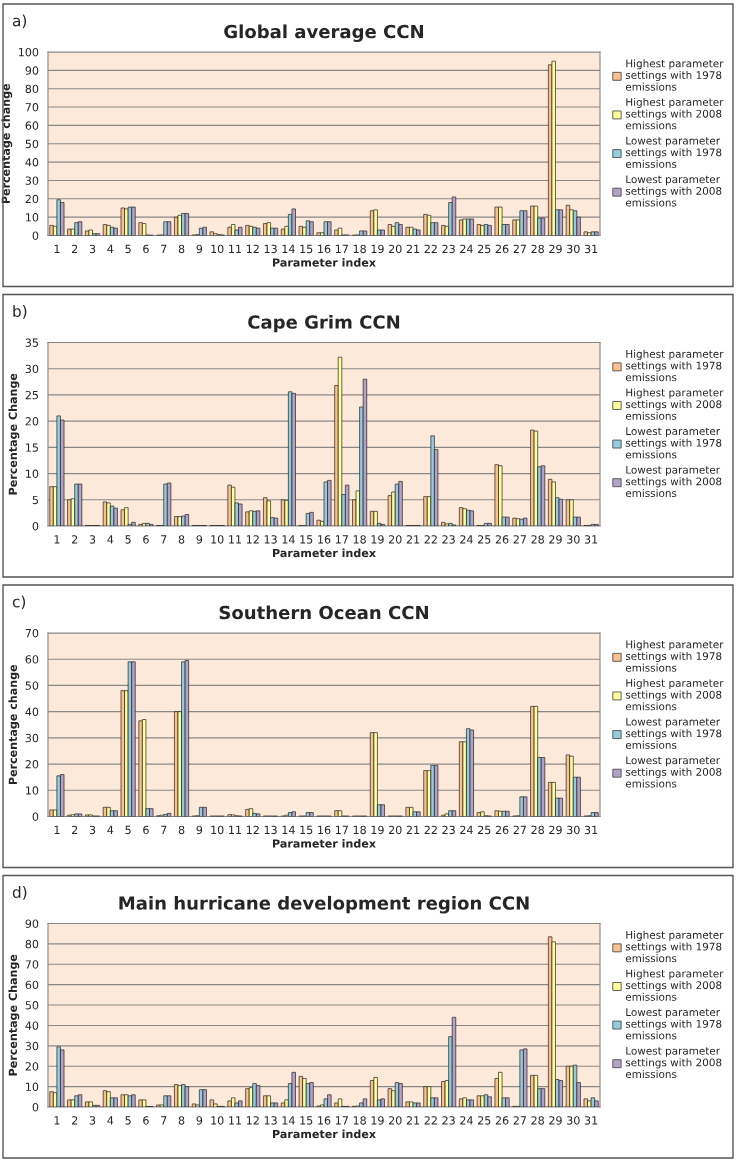  Describe the element at coordinates (673, 1062) in the screenshot. I see `legend-label: Lowest parameter settings with 2008 emissions` at that location.